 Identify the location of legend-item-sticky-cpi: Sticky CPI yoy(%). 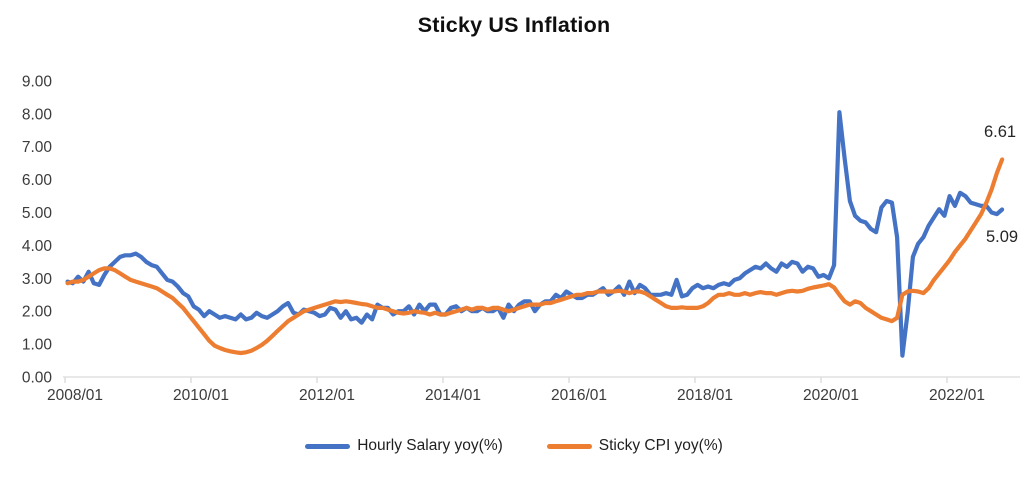
(634, 446).